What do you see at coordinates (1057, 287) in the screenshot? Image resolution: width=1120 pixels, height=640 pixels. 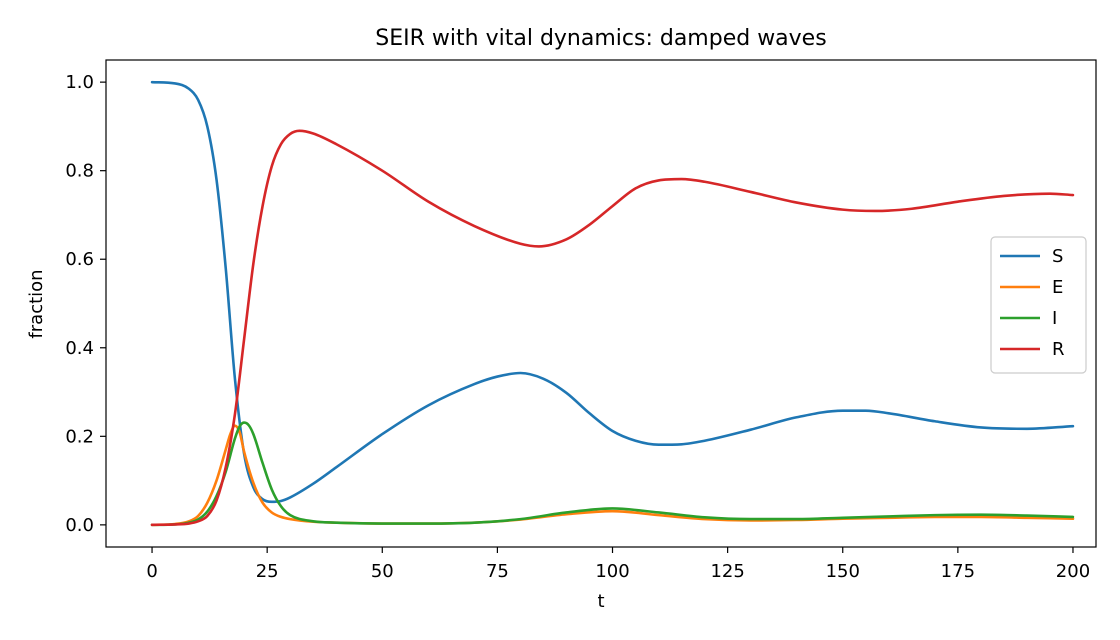 I see `legend-label-E: E` at bounding box center [1057, 287].